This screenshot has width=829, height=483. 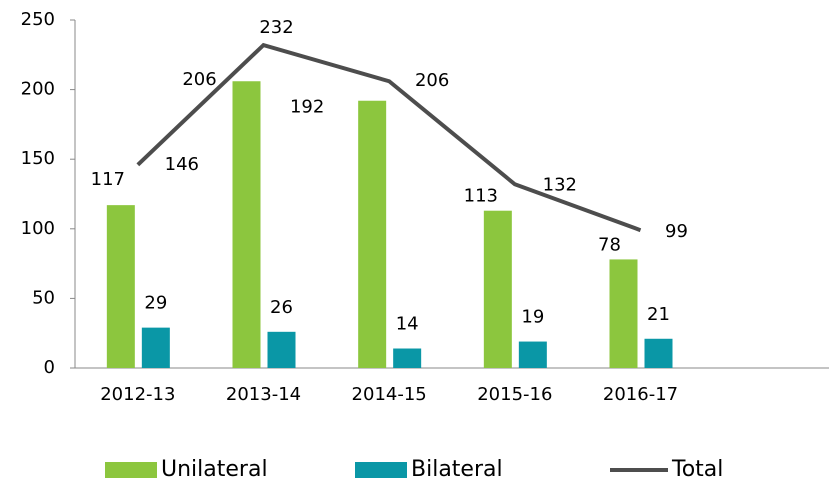 I want to click on x-tick-label: 2015-16, so click(x=514, y=394).